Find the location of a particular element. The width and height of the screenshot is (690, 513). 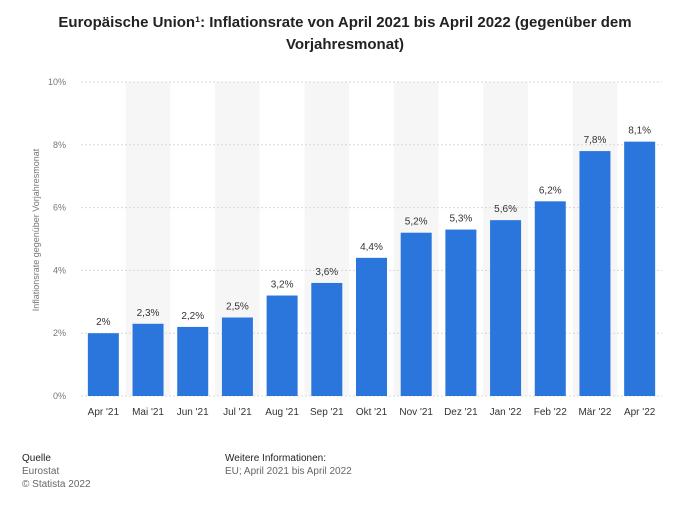

bar-value-label: 8,1% is located at coordinates (639, 131).